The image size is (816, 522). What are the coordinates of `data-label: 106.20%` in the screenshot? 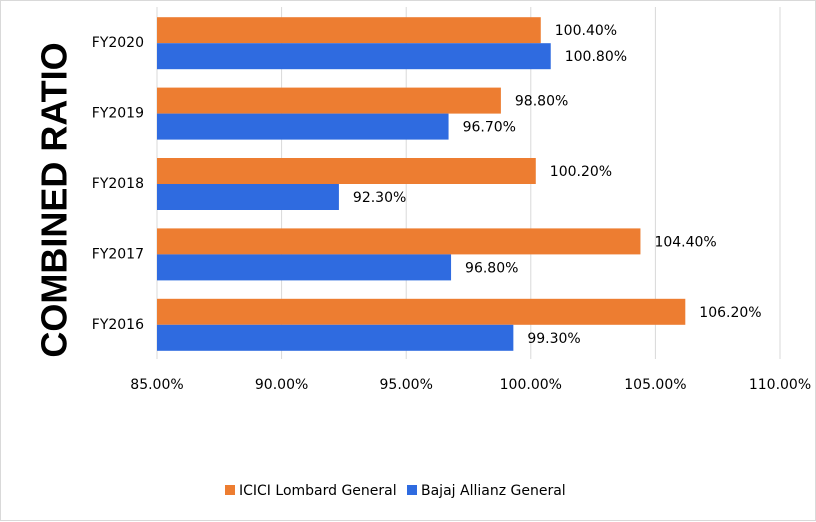 It's located at (730, 313).